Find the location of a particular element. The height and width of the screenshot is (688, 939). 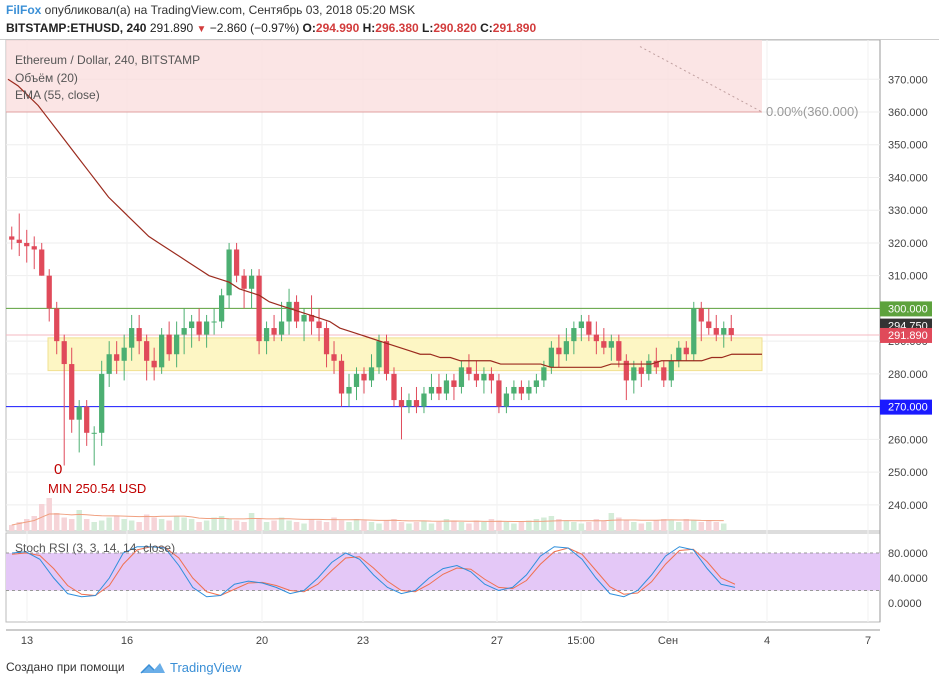

time-tick-label: 20 is located at coordinates (262, 641).